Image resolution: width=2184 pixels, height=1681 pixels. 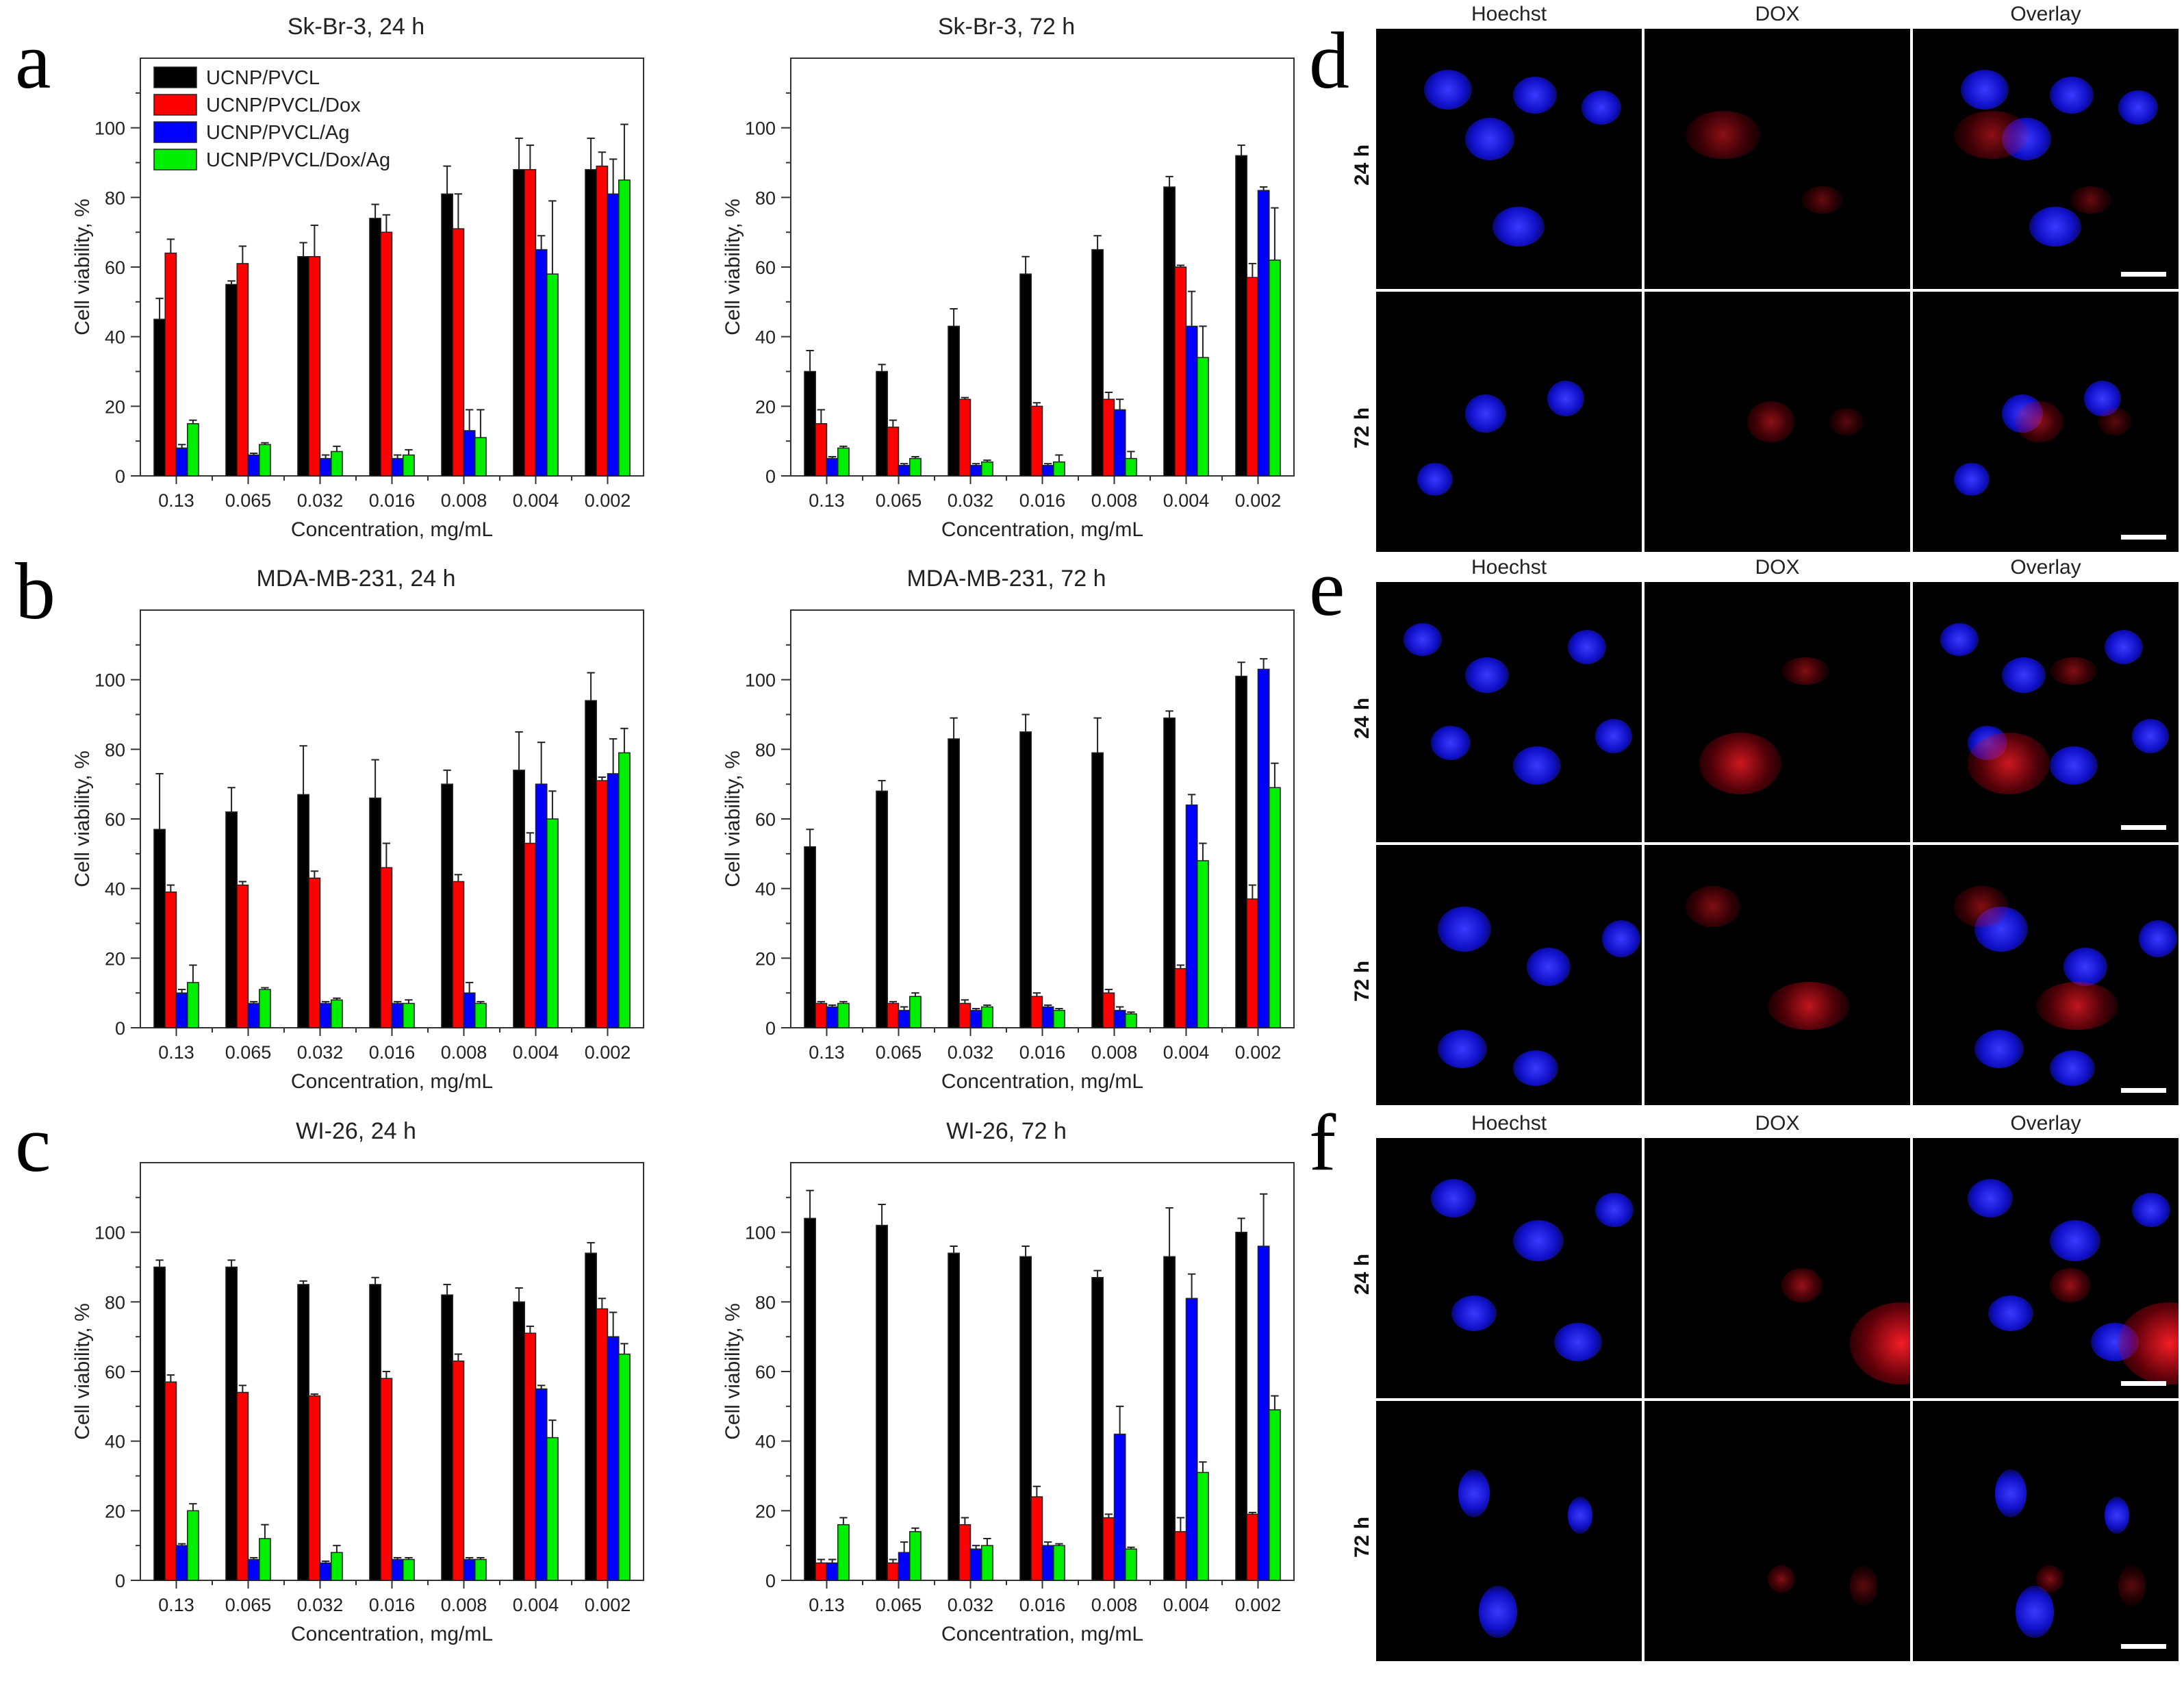 I want to click on panel-letter-c: c, so click(x=33, y=1144).